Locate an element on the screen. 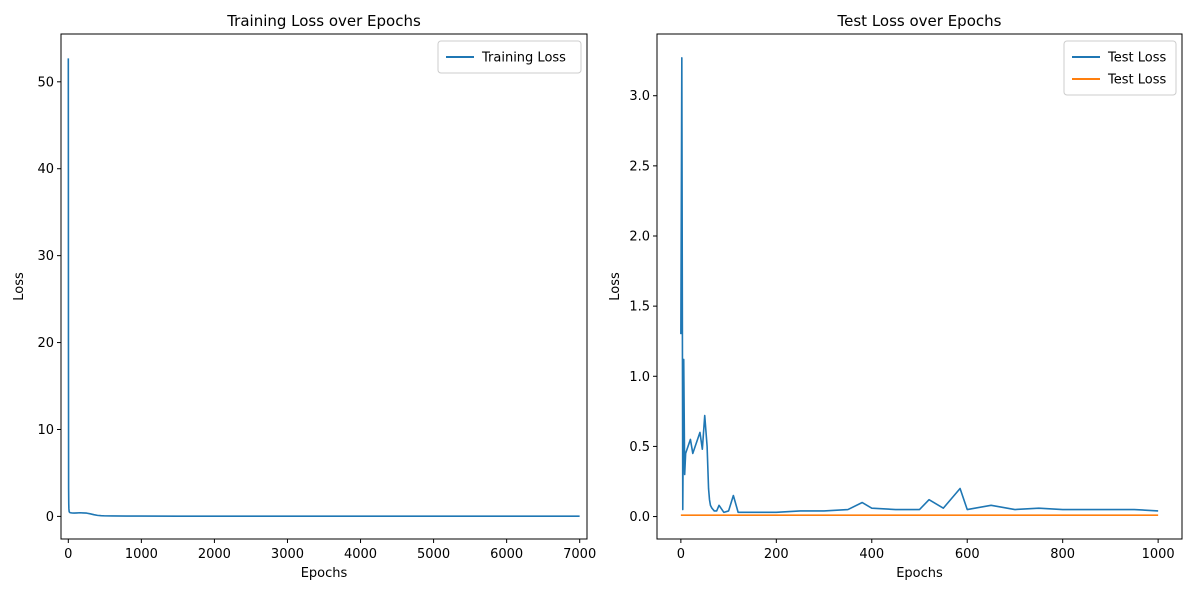 Image resolution: width=1200 pixels, height=600 pixels. x-tick-label: 3000 is located at coordinates (287, 554).